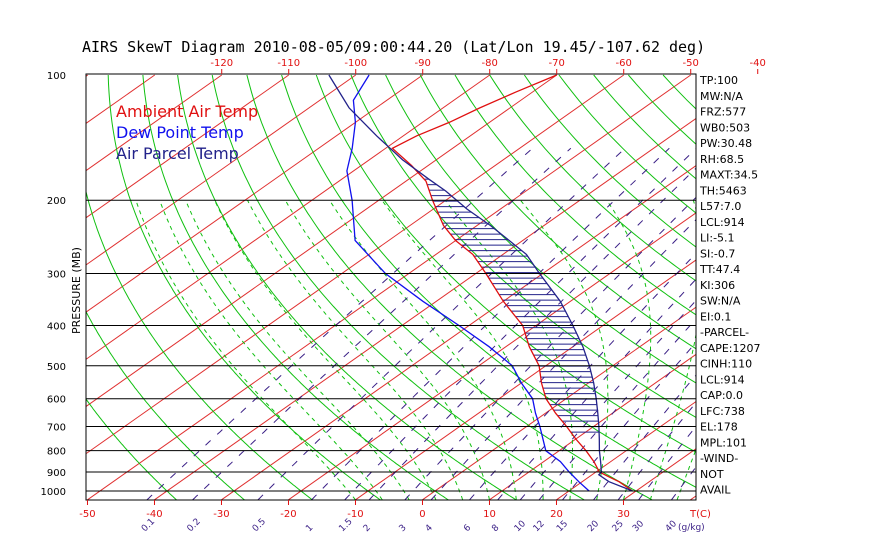  Describe the element at coordinates (56, 326) in the screenshot. I see `pressure-tick-label: 400` at that location.